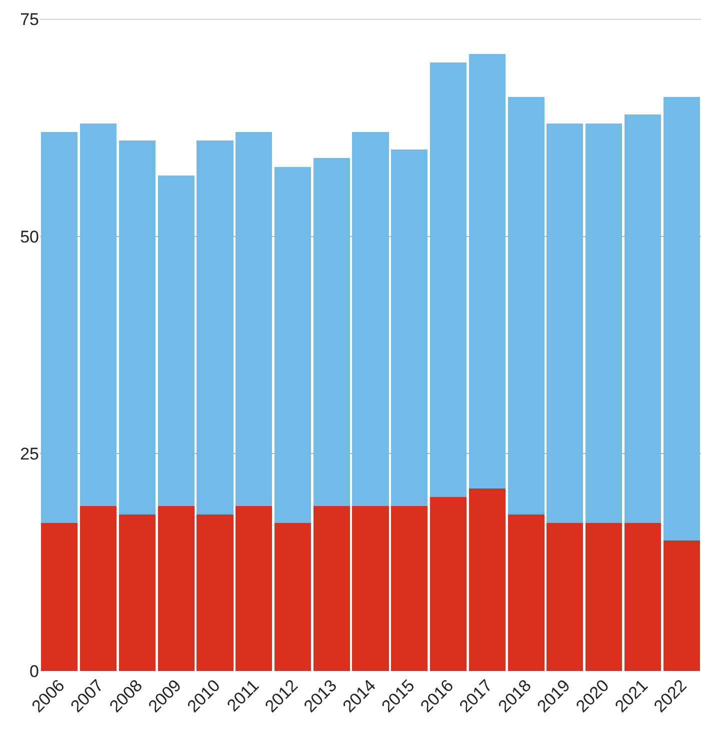  I want to click on y-tick-label: 75, so click(29, 19).